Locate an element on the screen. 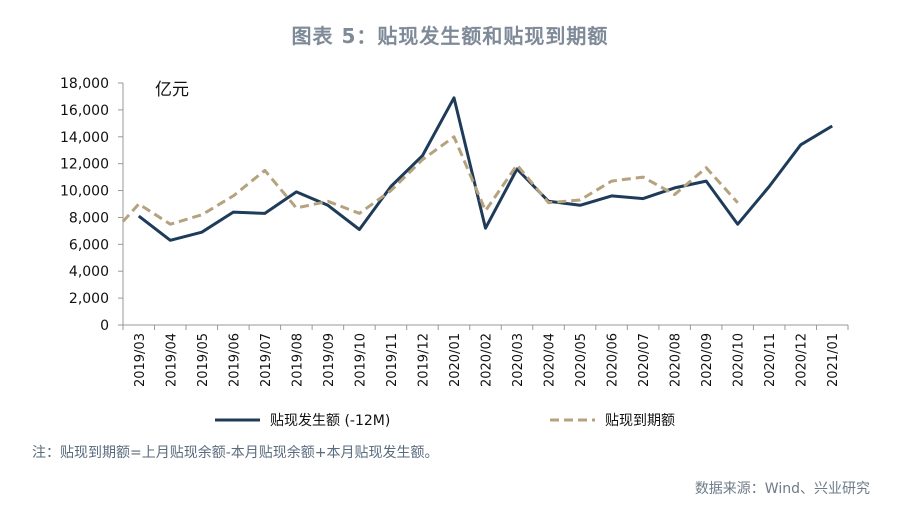 The image size is (900, 510). x-tick-label: 2020/09 is located at coordinates (707, 360).